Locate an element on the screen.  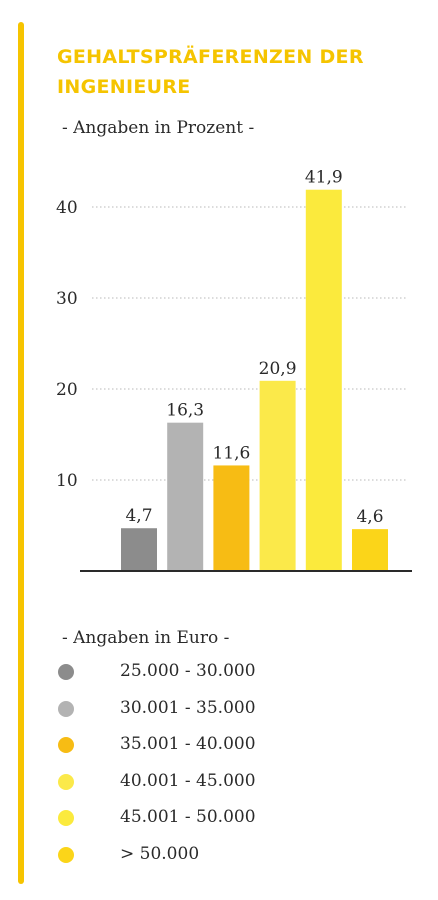
chart-title-line-1: GEHALTSPRÄFERENZEN DER is located at coordinates (210, 57).